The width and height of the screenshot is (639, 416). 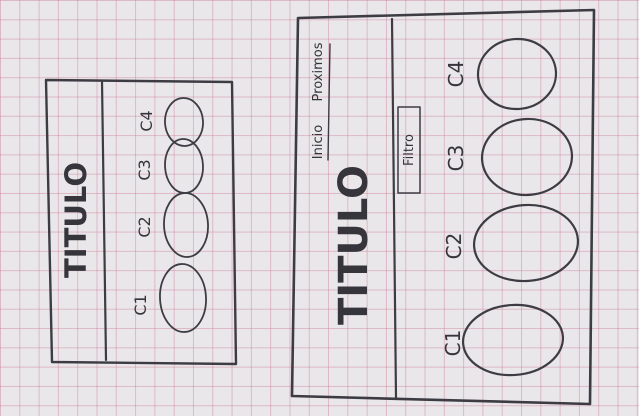 What do you see at coordinates (321, 101) in the screenshot?
I see `nav-menu: Inicio Proximos` at bounding box center [321, 101].